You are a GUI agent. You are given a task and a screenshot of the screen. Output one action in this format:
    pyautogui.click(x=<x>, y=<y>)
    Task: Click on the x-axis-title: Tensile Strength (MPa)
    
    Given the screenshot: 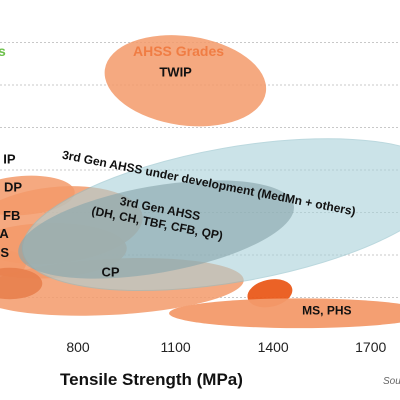 What is the action you would take?
    pyautogui.click(x=151, y=379)
    